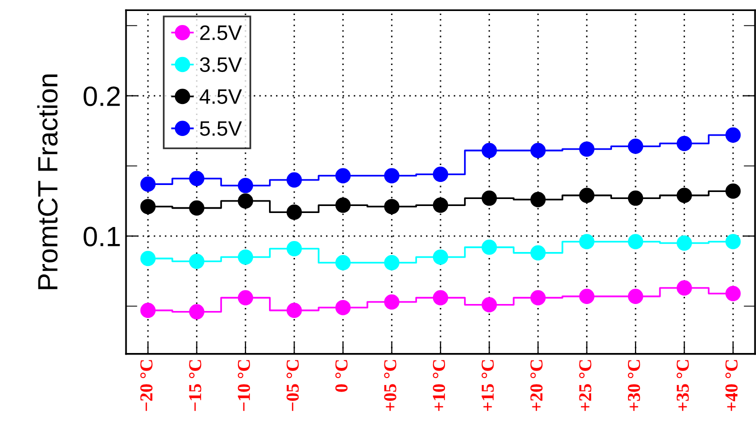 The width and height of the screenshot is (756, 444). Describe the element at coordinates (634, 385) in the screenshot. I see `x-tick-label: +30 °C` at that location.